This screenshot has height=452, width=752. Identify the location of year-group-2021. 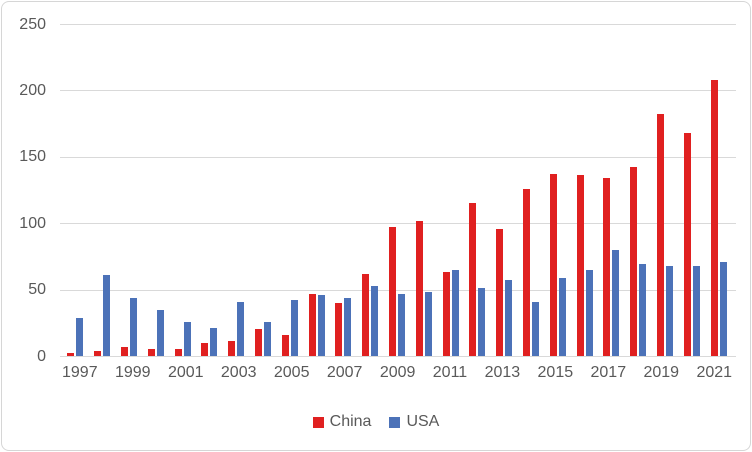
(718, 179).